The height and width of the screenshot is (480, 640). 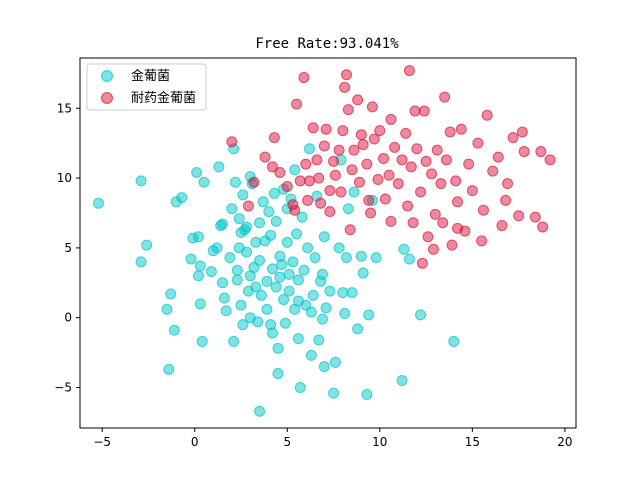 What do you see at coordinates (150, 76) in the screenshot?
I see `legend-label-s1: 金葡菌` at bounding box center [150, 76].